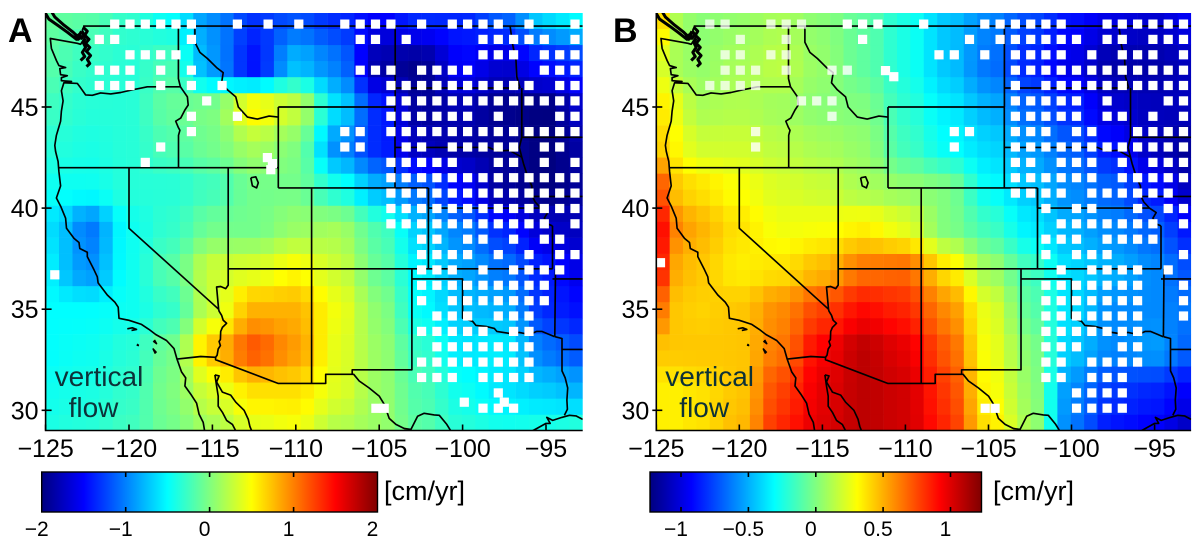  What do you see at coordinates (743, 529) in the screenshot?
I see `svg-text: −0.5` at bounding box center [743, 529].